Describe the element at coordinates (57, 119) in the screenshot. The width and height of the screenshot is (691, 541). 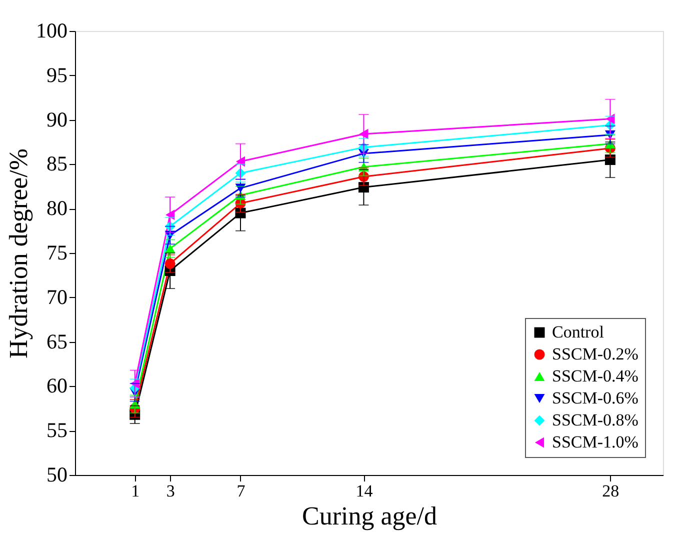
I see `y-tick-label: 90` at that location.